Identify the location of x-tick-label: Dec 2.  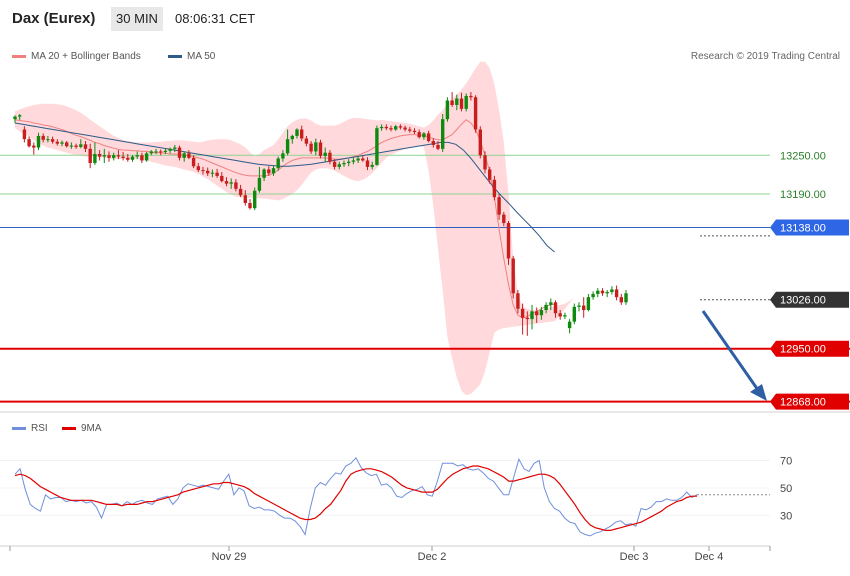
(432, 557).